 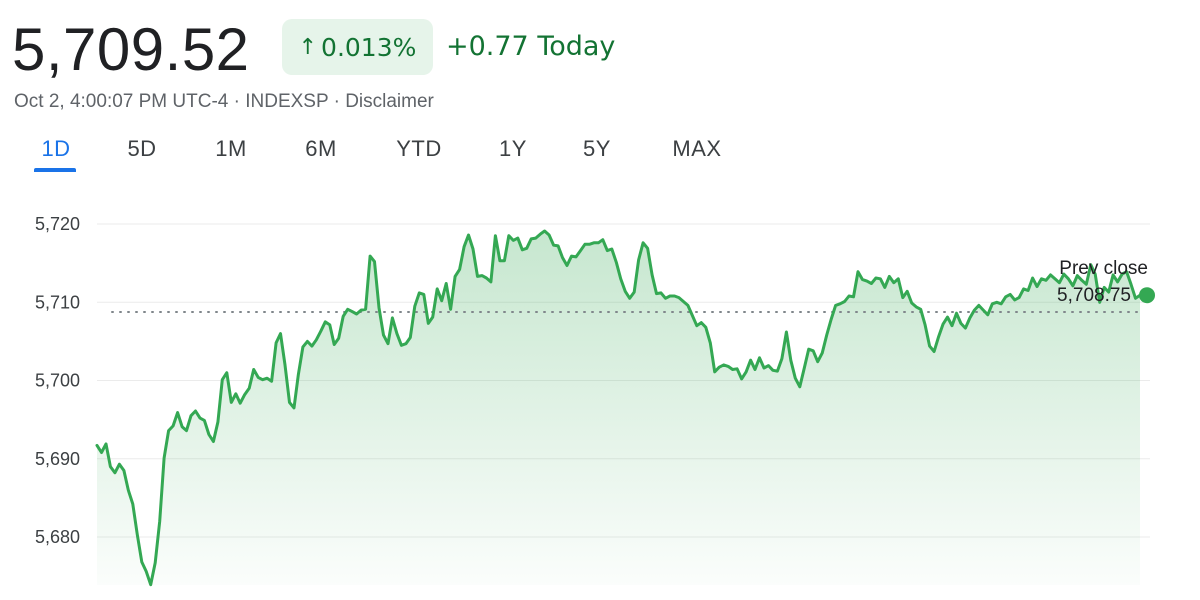 I want to click on tab-max: MAX, so click(x=697, y=148).